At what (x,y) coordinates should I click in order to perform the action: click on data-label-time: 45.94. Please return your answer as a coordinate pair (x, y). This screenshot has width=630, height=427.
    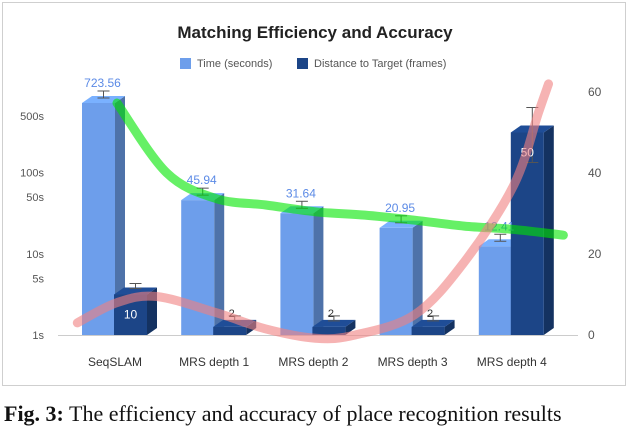
    Looking at the image, I should click on (202, 180).